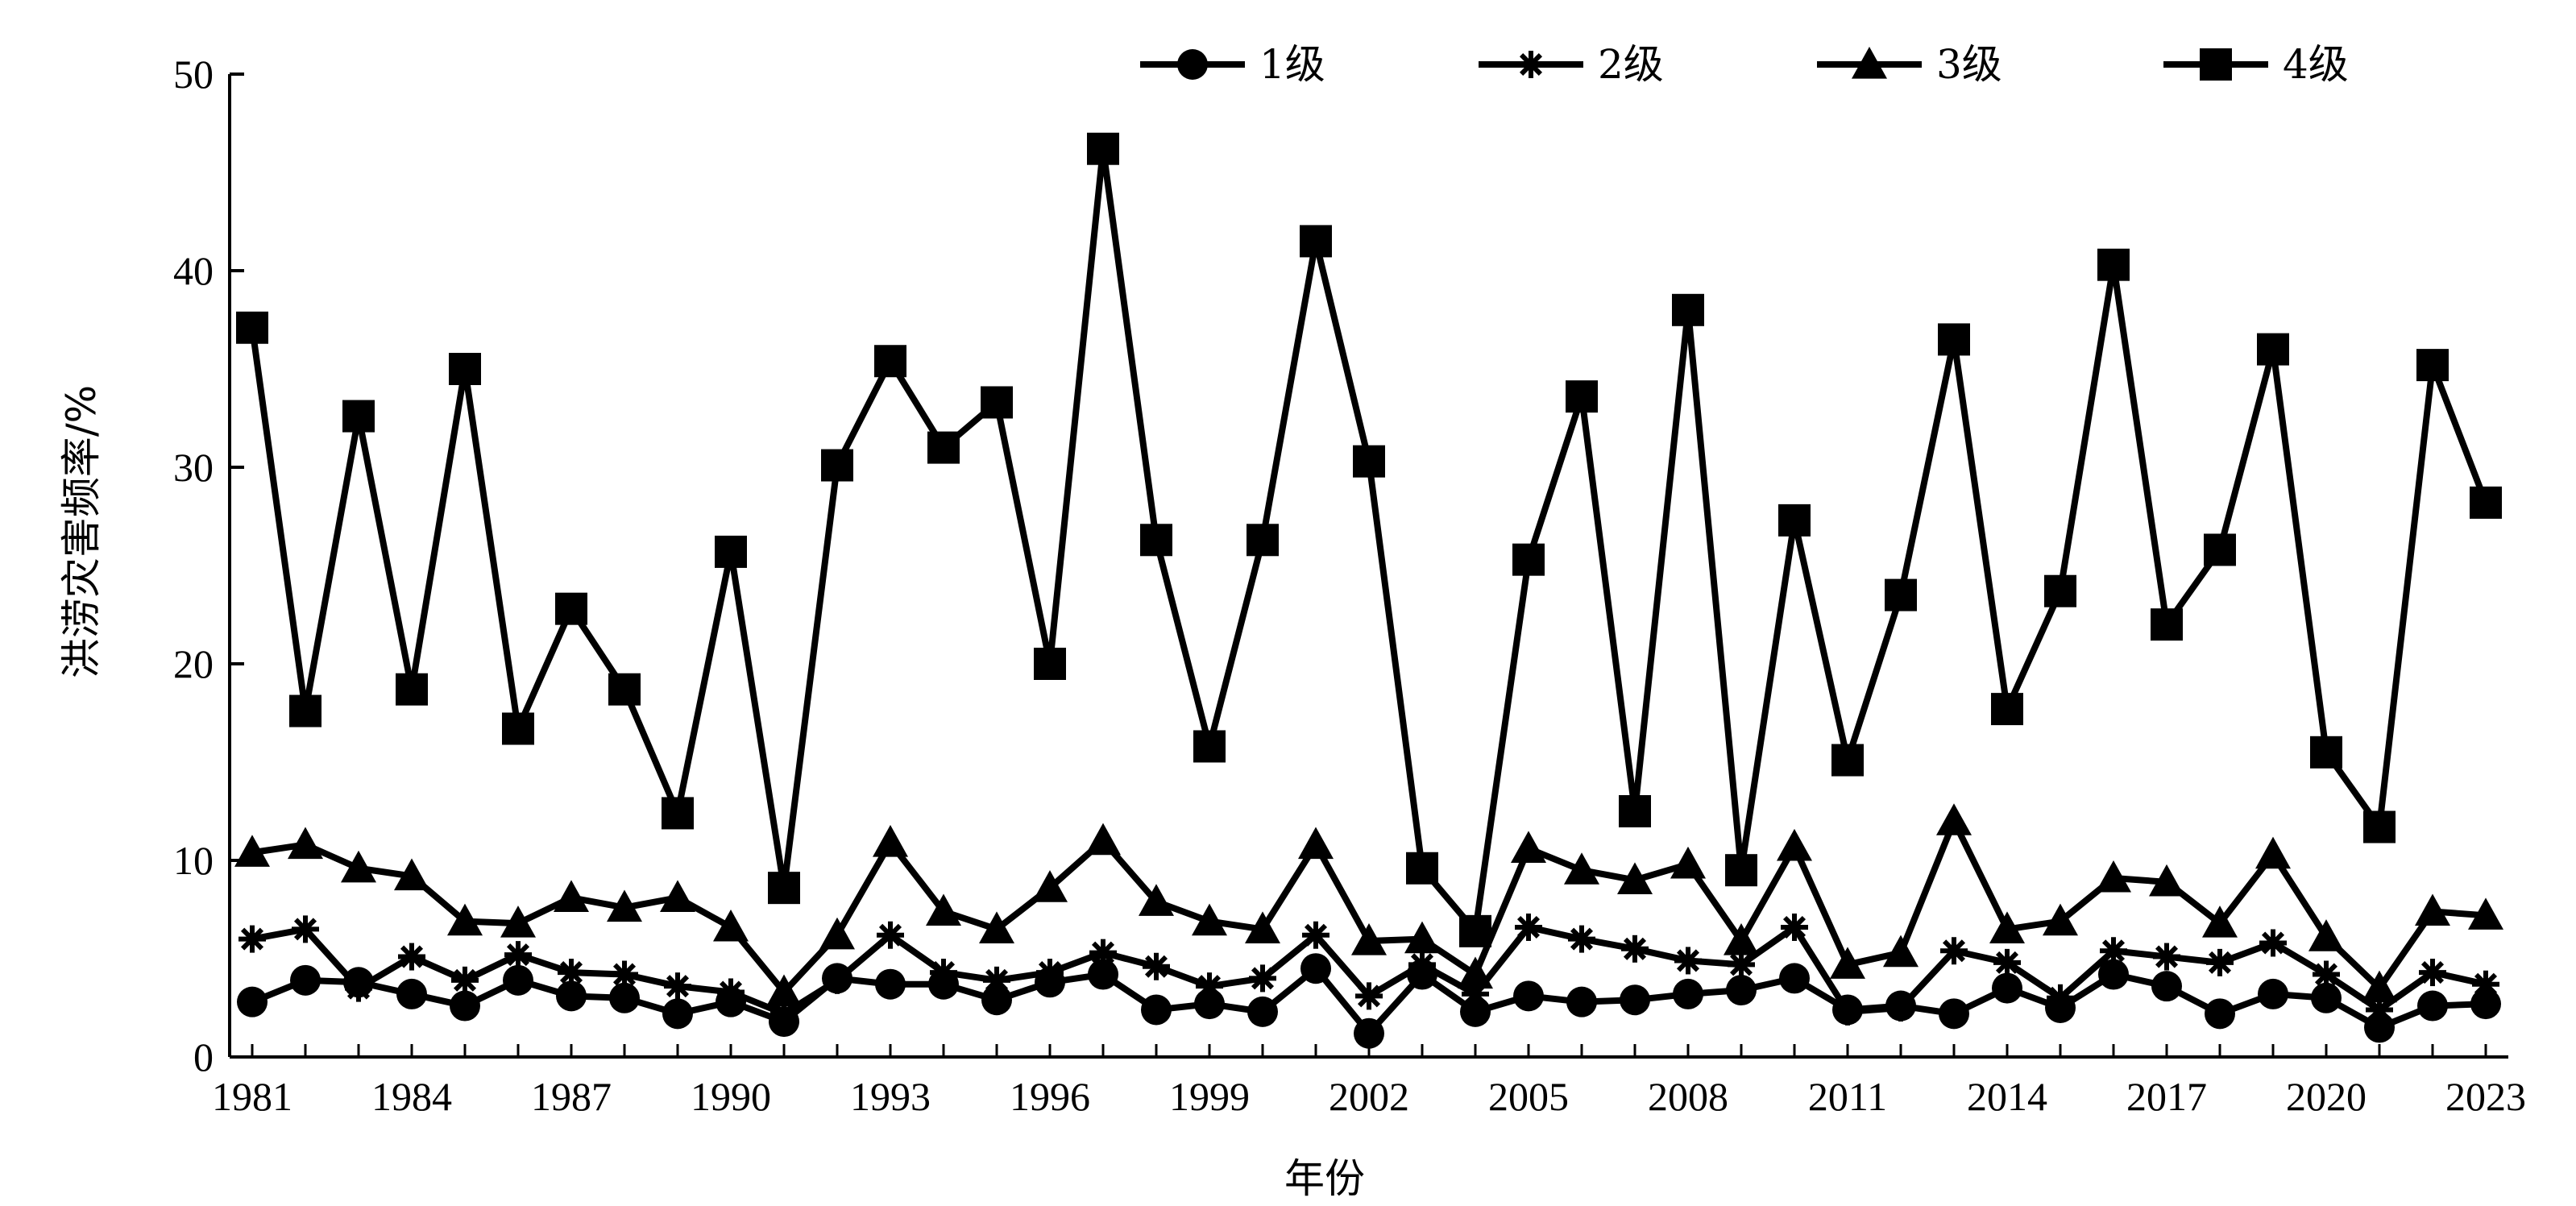 The width and height of the screenshot is (2576, 1206). Describe the element at coordinates (571, 1096) in the screenshot. I see `x-tick-label: 1987` at that location.